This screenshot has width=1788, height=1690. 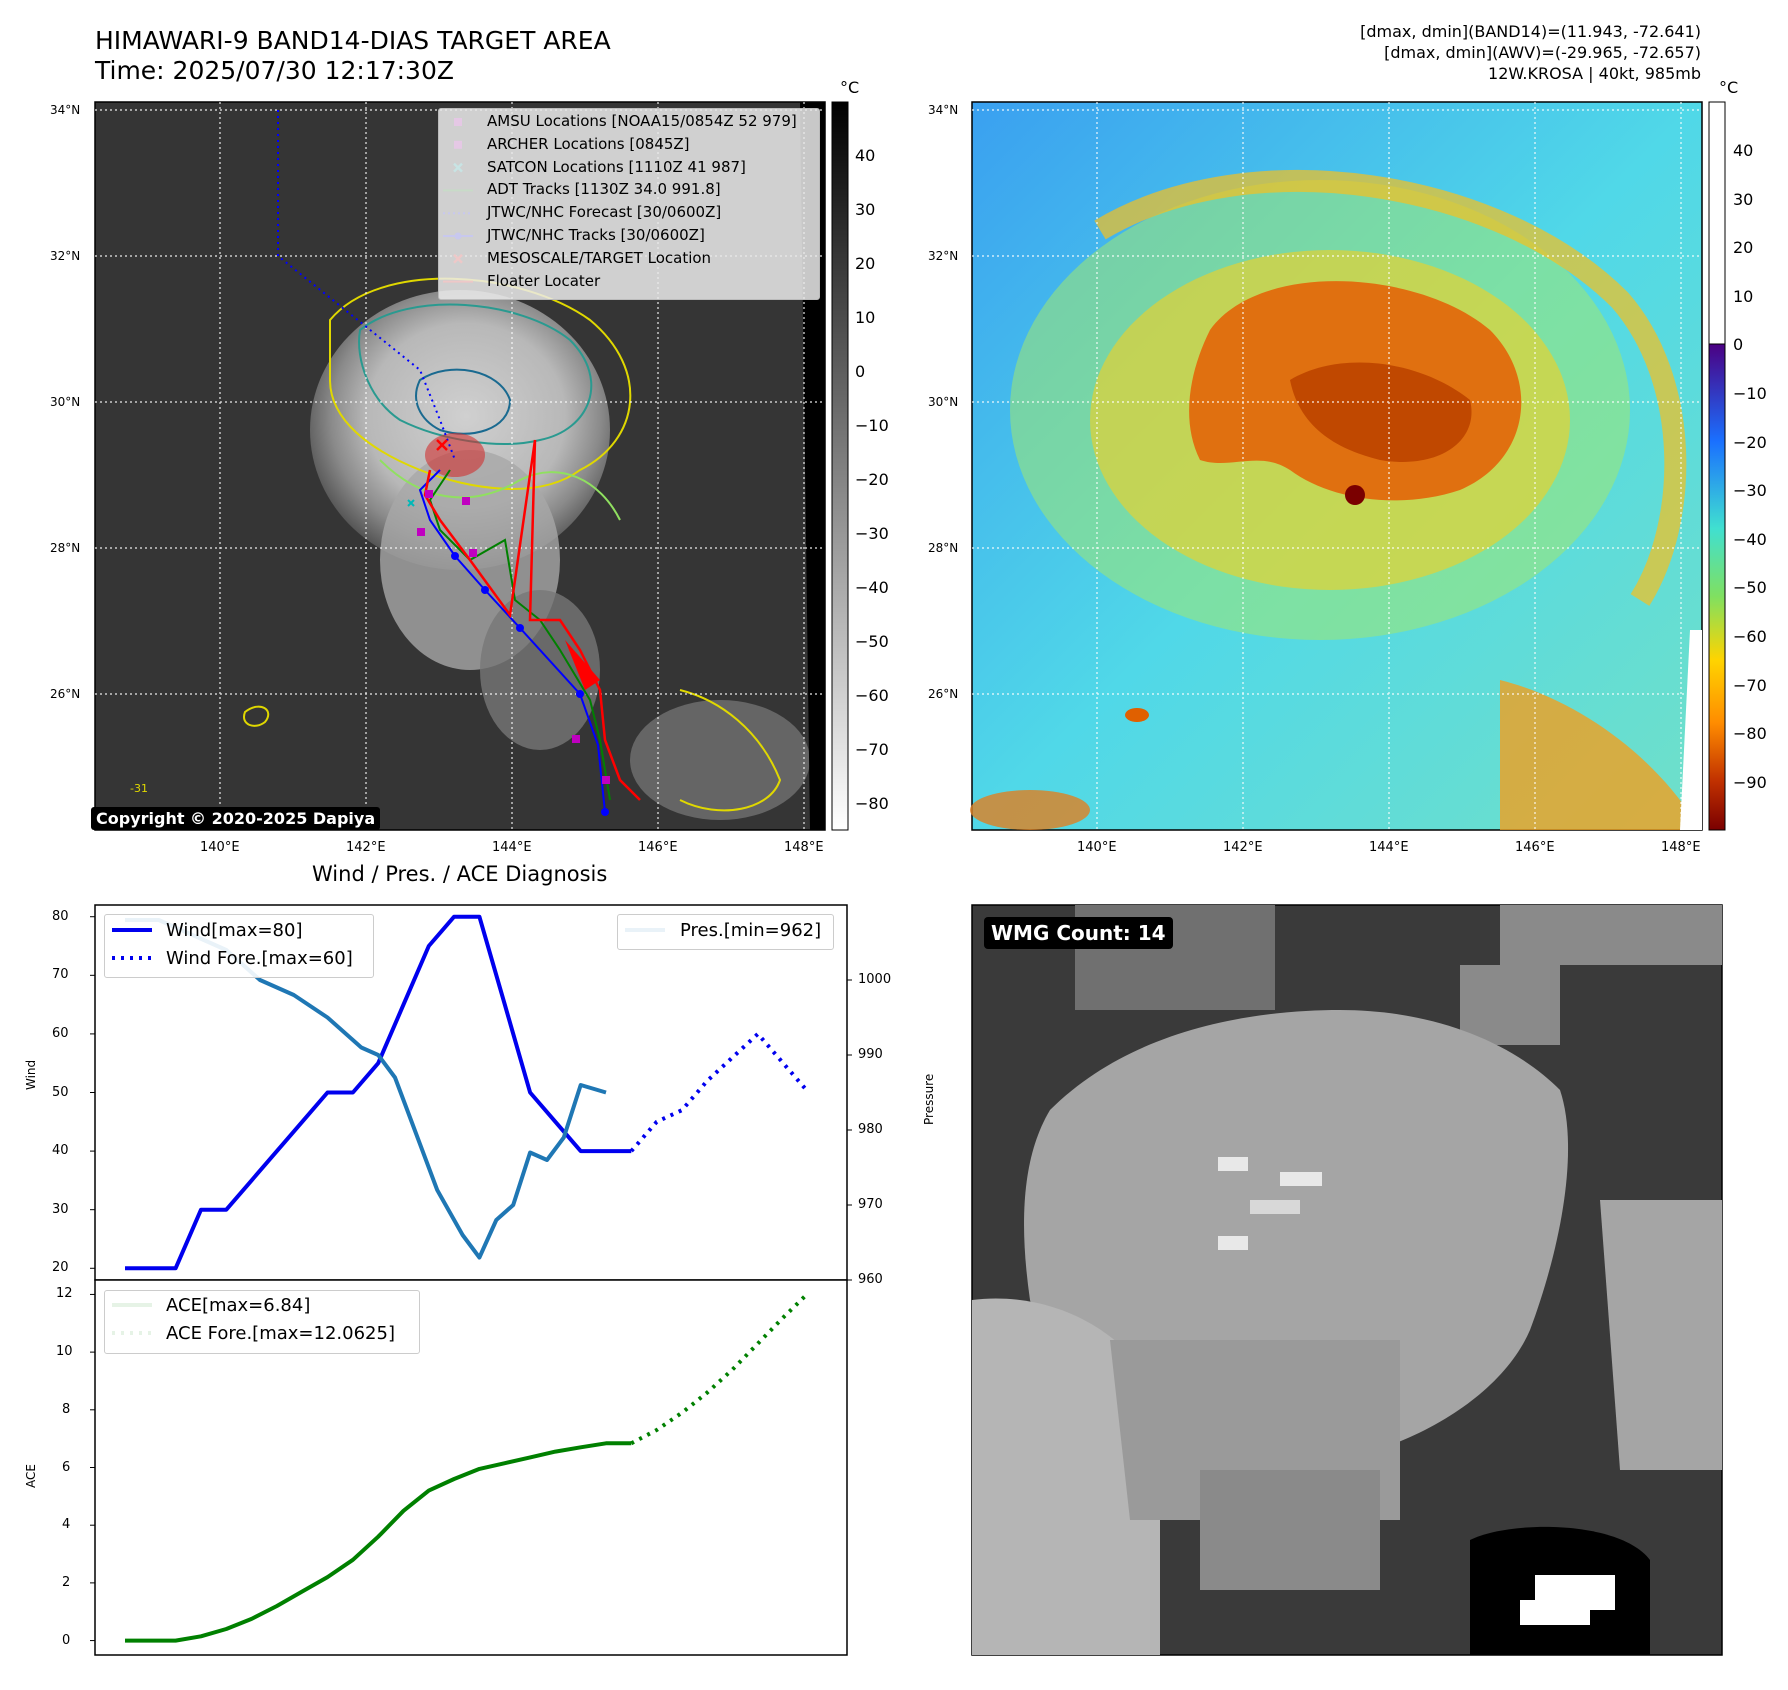 What do you see at coordinates (31, 1074) in the screenshot?
I see `wind-axis-label: Wind` at bounding box center [31, 1074].